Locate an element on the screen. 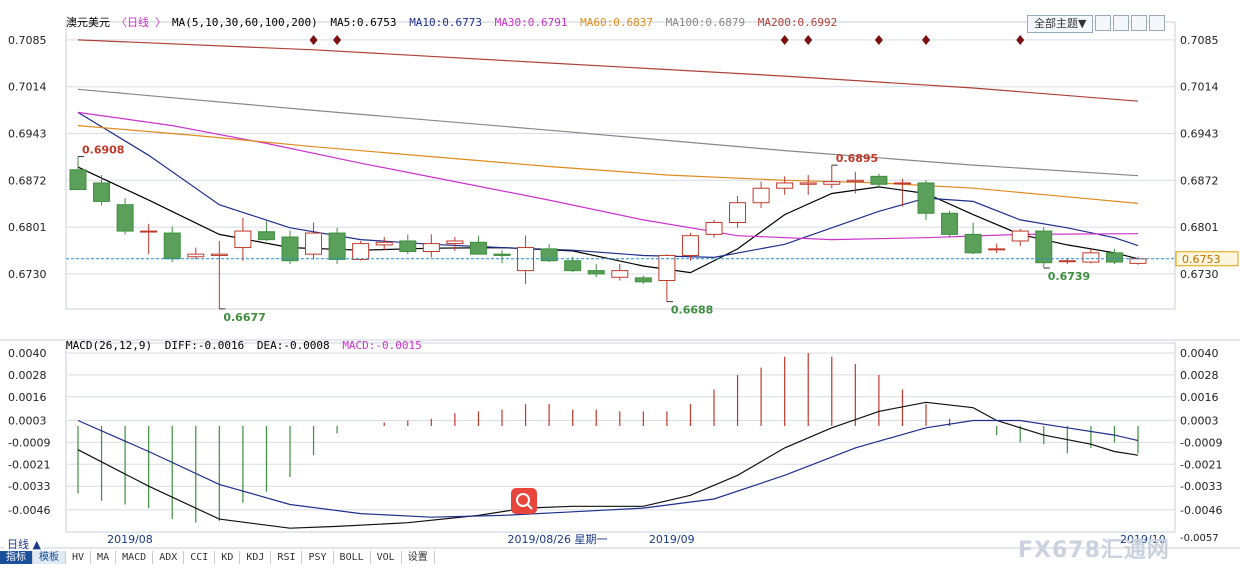 This screenshot has height=584, width=1240. ma5-label: MA5:0.6753 is located at coordinates (363, 22).